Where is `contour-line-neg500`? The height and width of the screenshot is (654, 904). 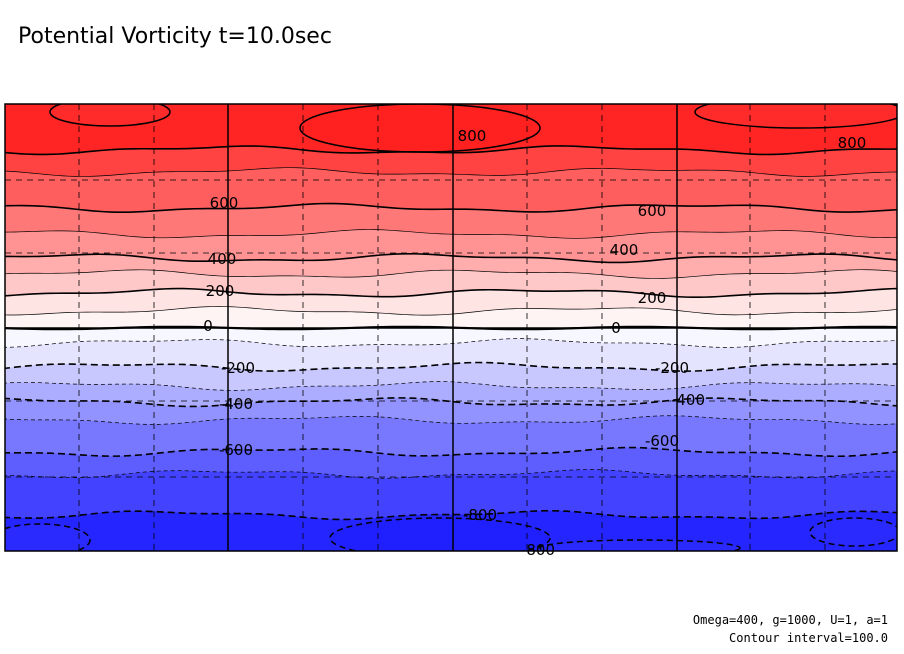
contour-line-neg500 is located at coordinates (451, 420).